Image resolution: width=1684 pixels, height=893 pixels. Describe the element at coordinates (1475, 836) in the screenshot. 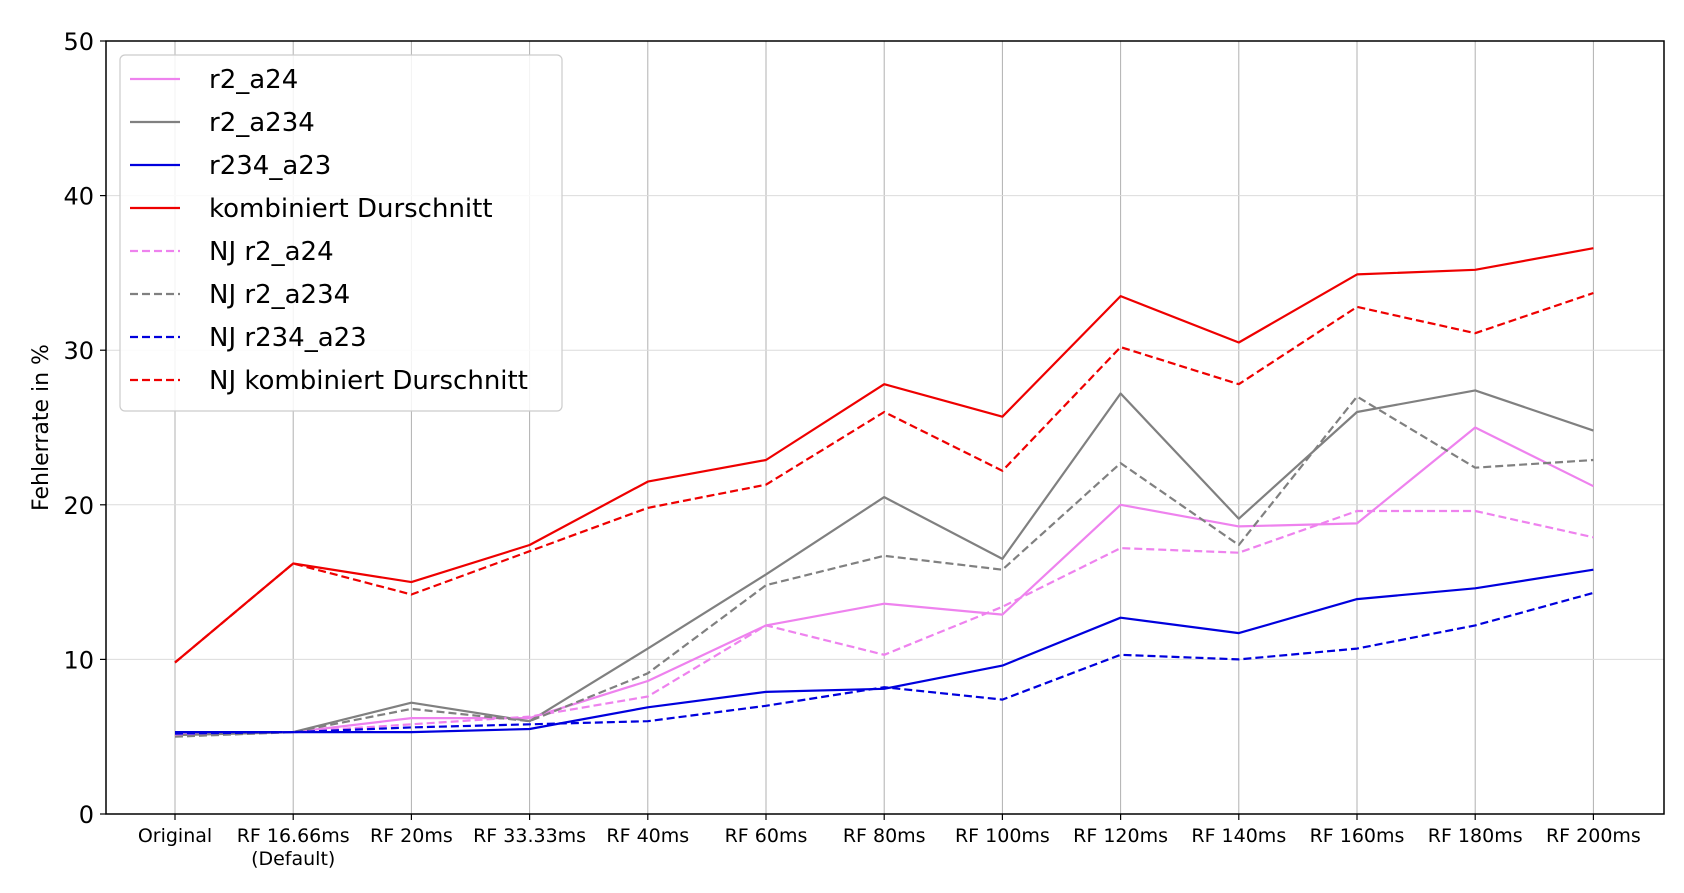

I see `x-tick-label: RF 180ms` at that location.